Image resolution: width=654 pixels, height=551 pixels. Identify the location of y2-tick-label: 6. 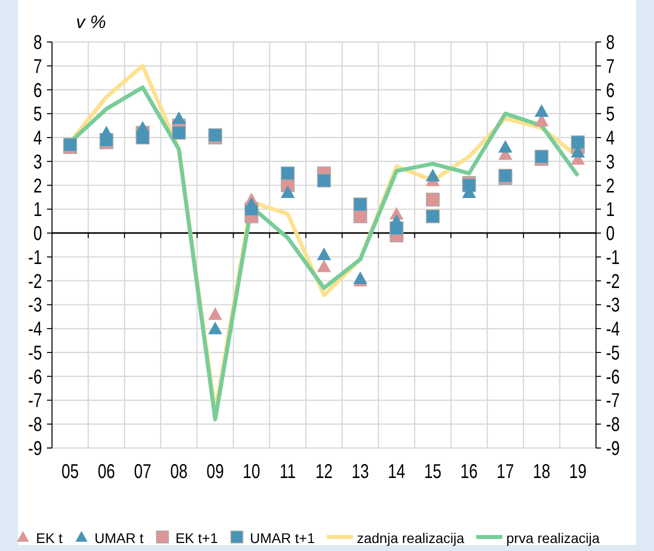
(610, 90).